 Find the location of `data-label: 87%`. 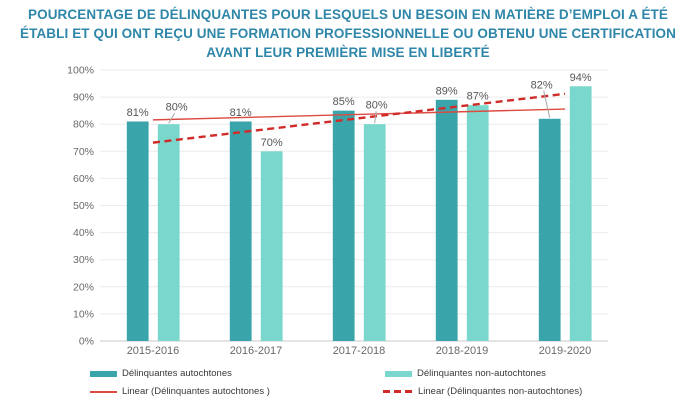

data-label: 87% is located at coordinates (478, 97).